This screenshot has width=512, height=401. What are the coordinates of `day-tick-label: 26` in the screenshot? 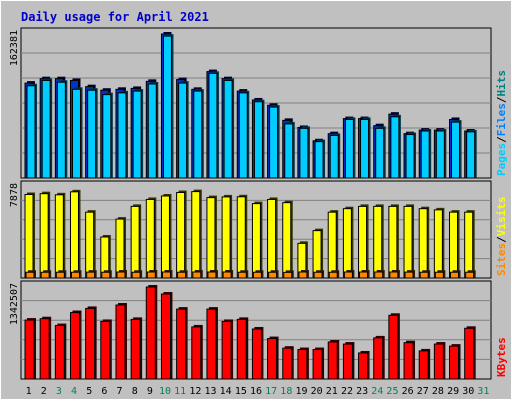 It's located at (408, 391).